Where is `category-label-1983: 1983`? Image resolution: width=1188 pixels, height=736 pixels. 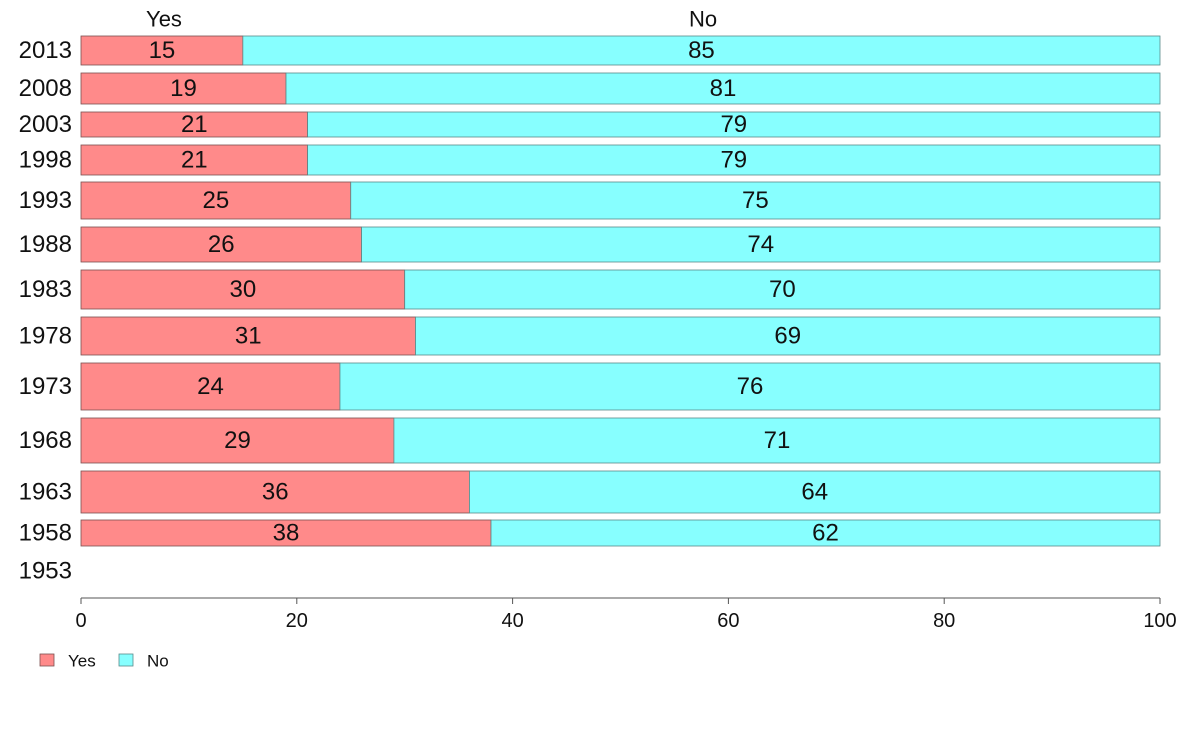
category-label-1983: 1983 is located at coordinates (45, 289).